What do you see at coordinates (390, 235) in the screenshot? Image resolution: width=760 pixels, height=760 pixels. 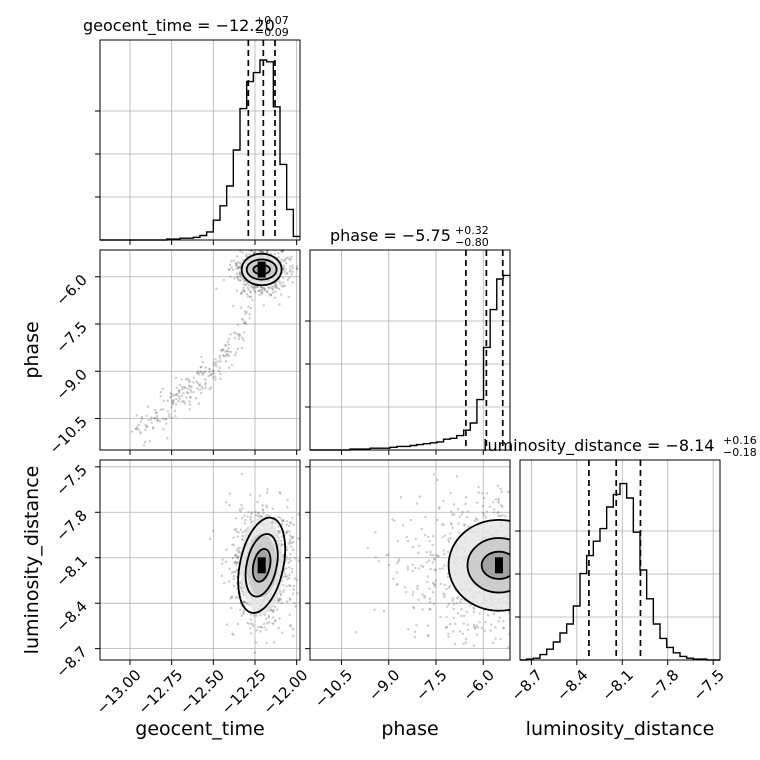 I see `title-phase-main: phase = −5.75` at bounding box center [390, 235].